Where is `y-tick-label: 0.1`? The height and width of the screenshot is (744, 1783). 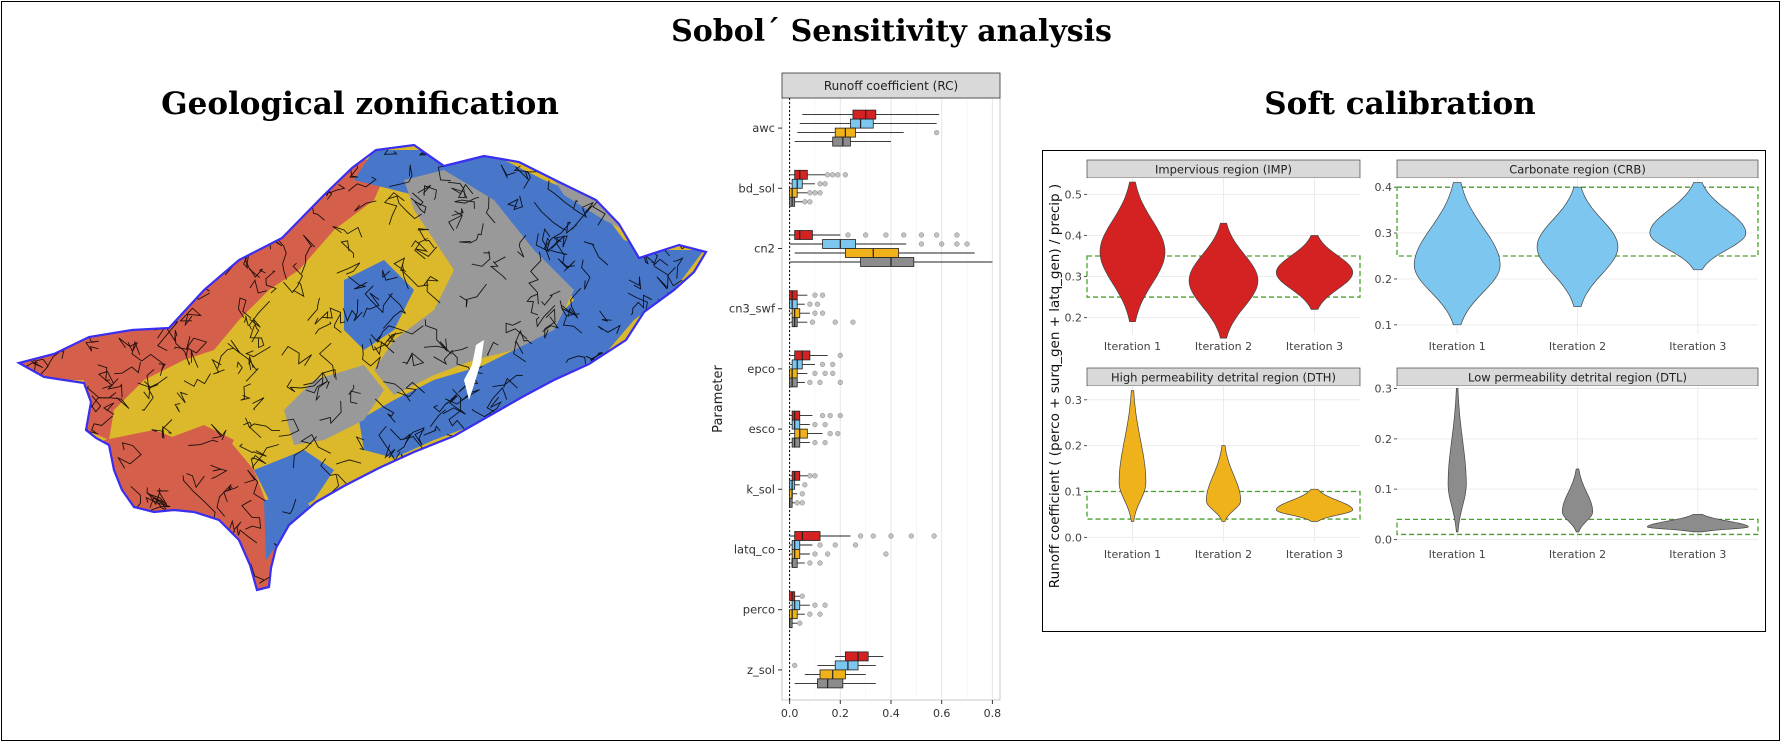 y-tick-label: 0.1 is located at coordinates (1074, 492).